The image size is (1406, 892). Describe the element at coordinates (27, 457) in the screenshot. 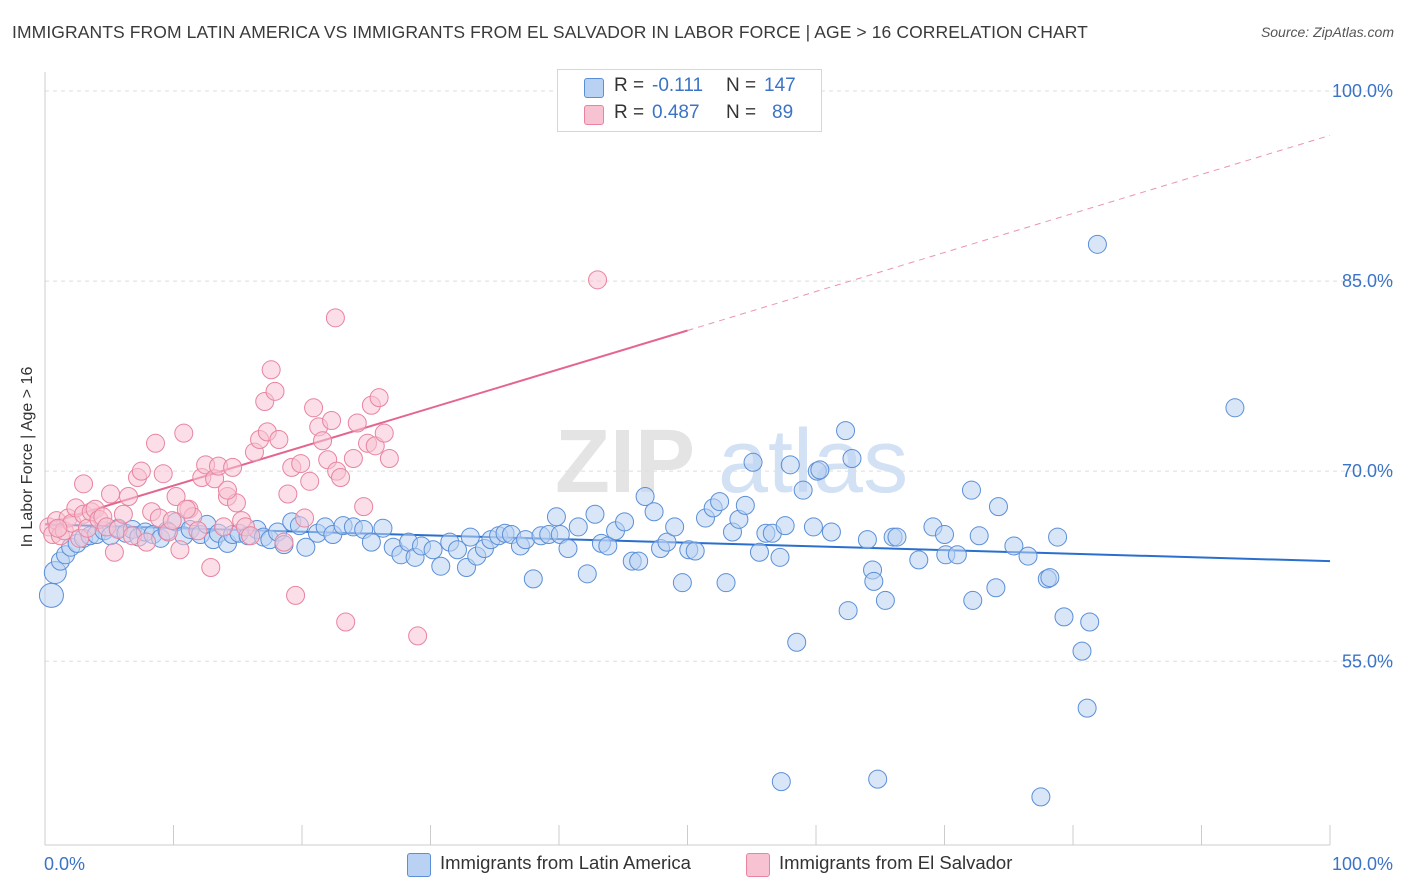

I see `y-axis-label: In Labor Force | Age > 16` at that location.